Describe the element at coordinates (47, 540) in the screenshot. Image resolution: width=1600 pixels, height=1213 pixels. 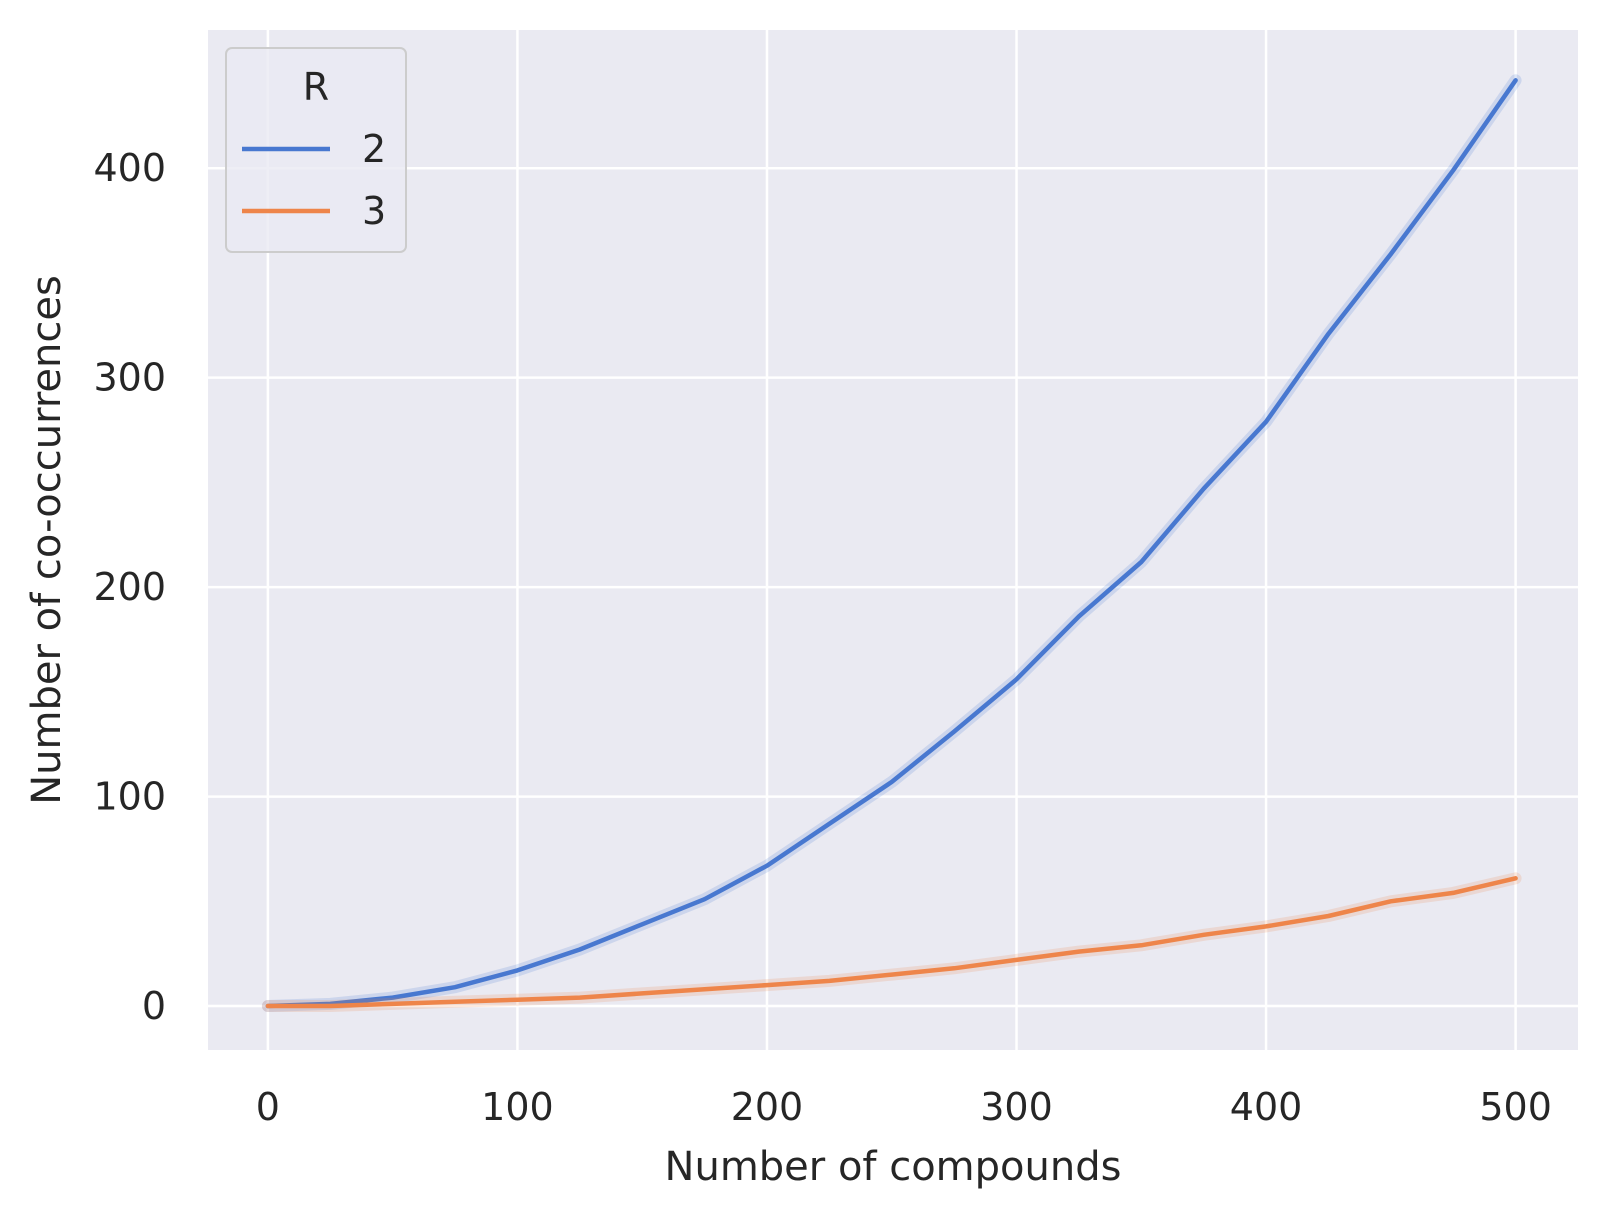
I see `y-axis-title: Number of co-occurrences` at that location.